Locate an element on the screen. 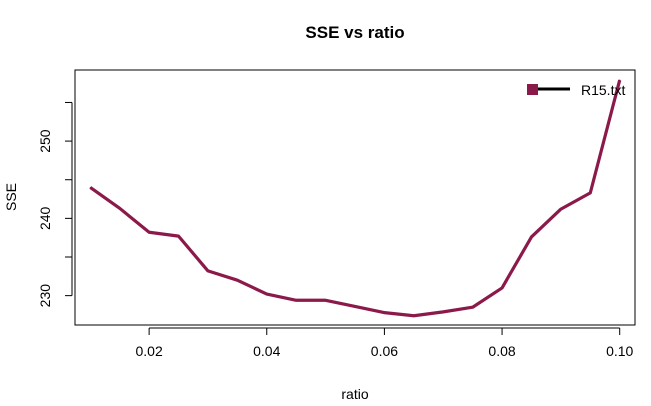  chart-title: SSE vs ratio is located at coordinates (354, 32).